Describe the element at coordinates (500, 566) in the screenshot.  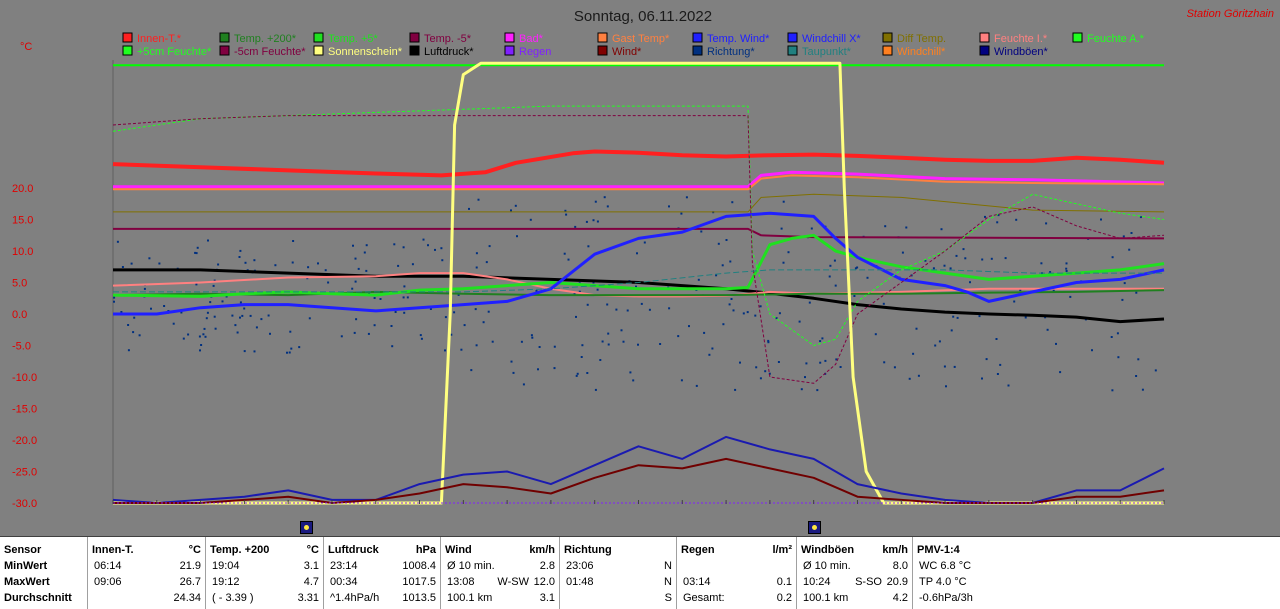
I see `stat-row: Ø 10 min. 2.8` at that location.